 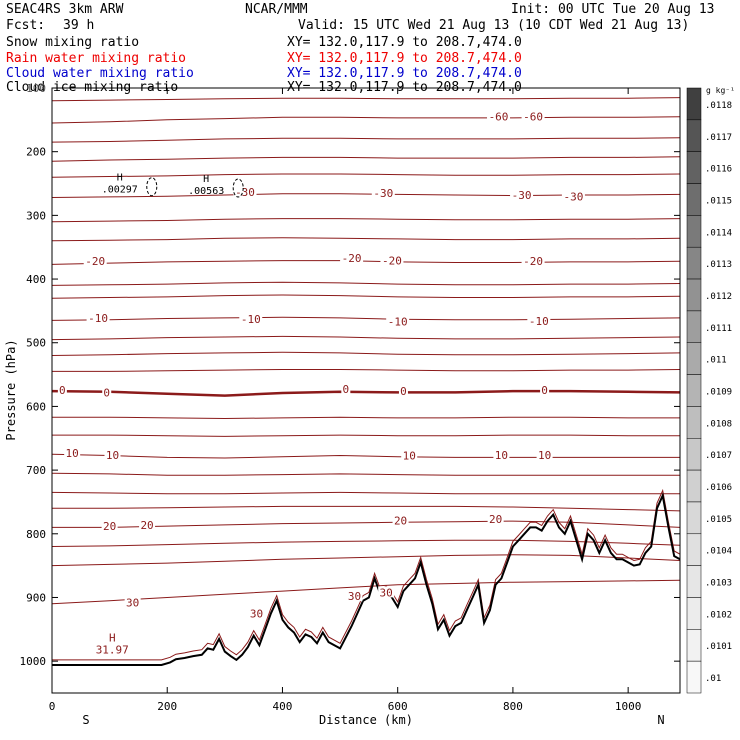 What do you see at coordinates (120, 178) in the screenshot?
I see `cloud-max-symbol: H` at bounding box center [120, 178].